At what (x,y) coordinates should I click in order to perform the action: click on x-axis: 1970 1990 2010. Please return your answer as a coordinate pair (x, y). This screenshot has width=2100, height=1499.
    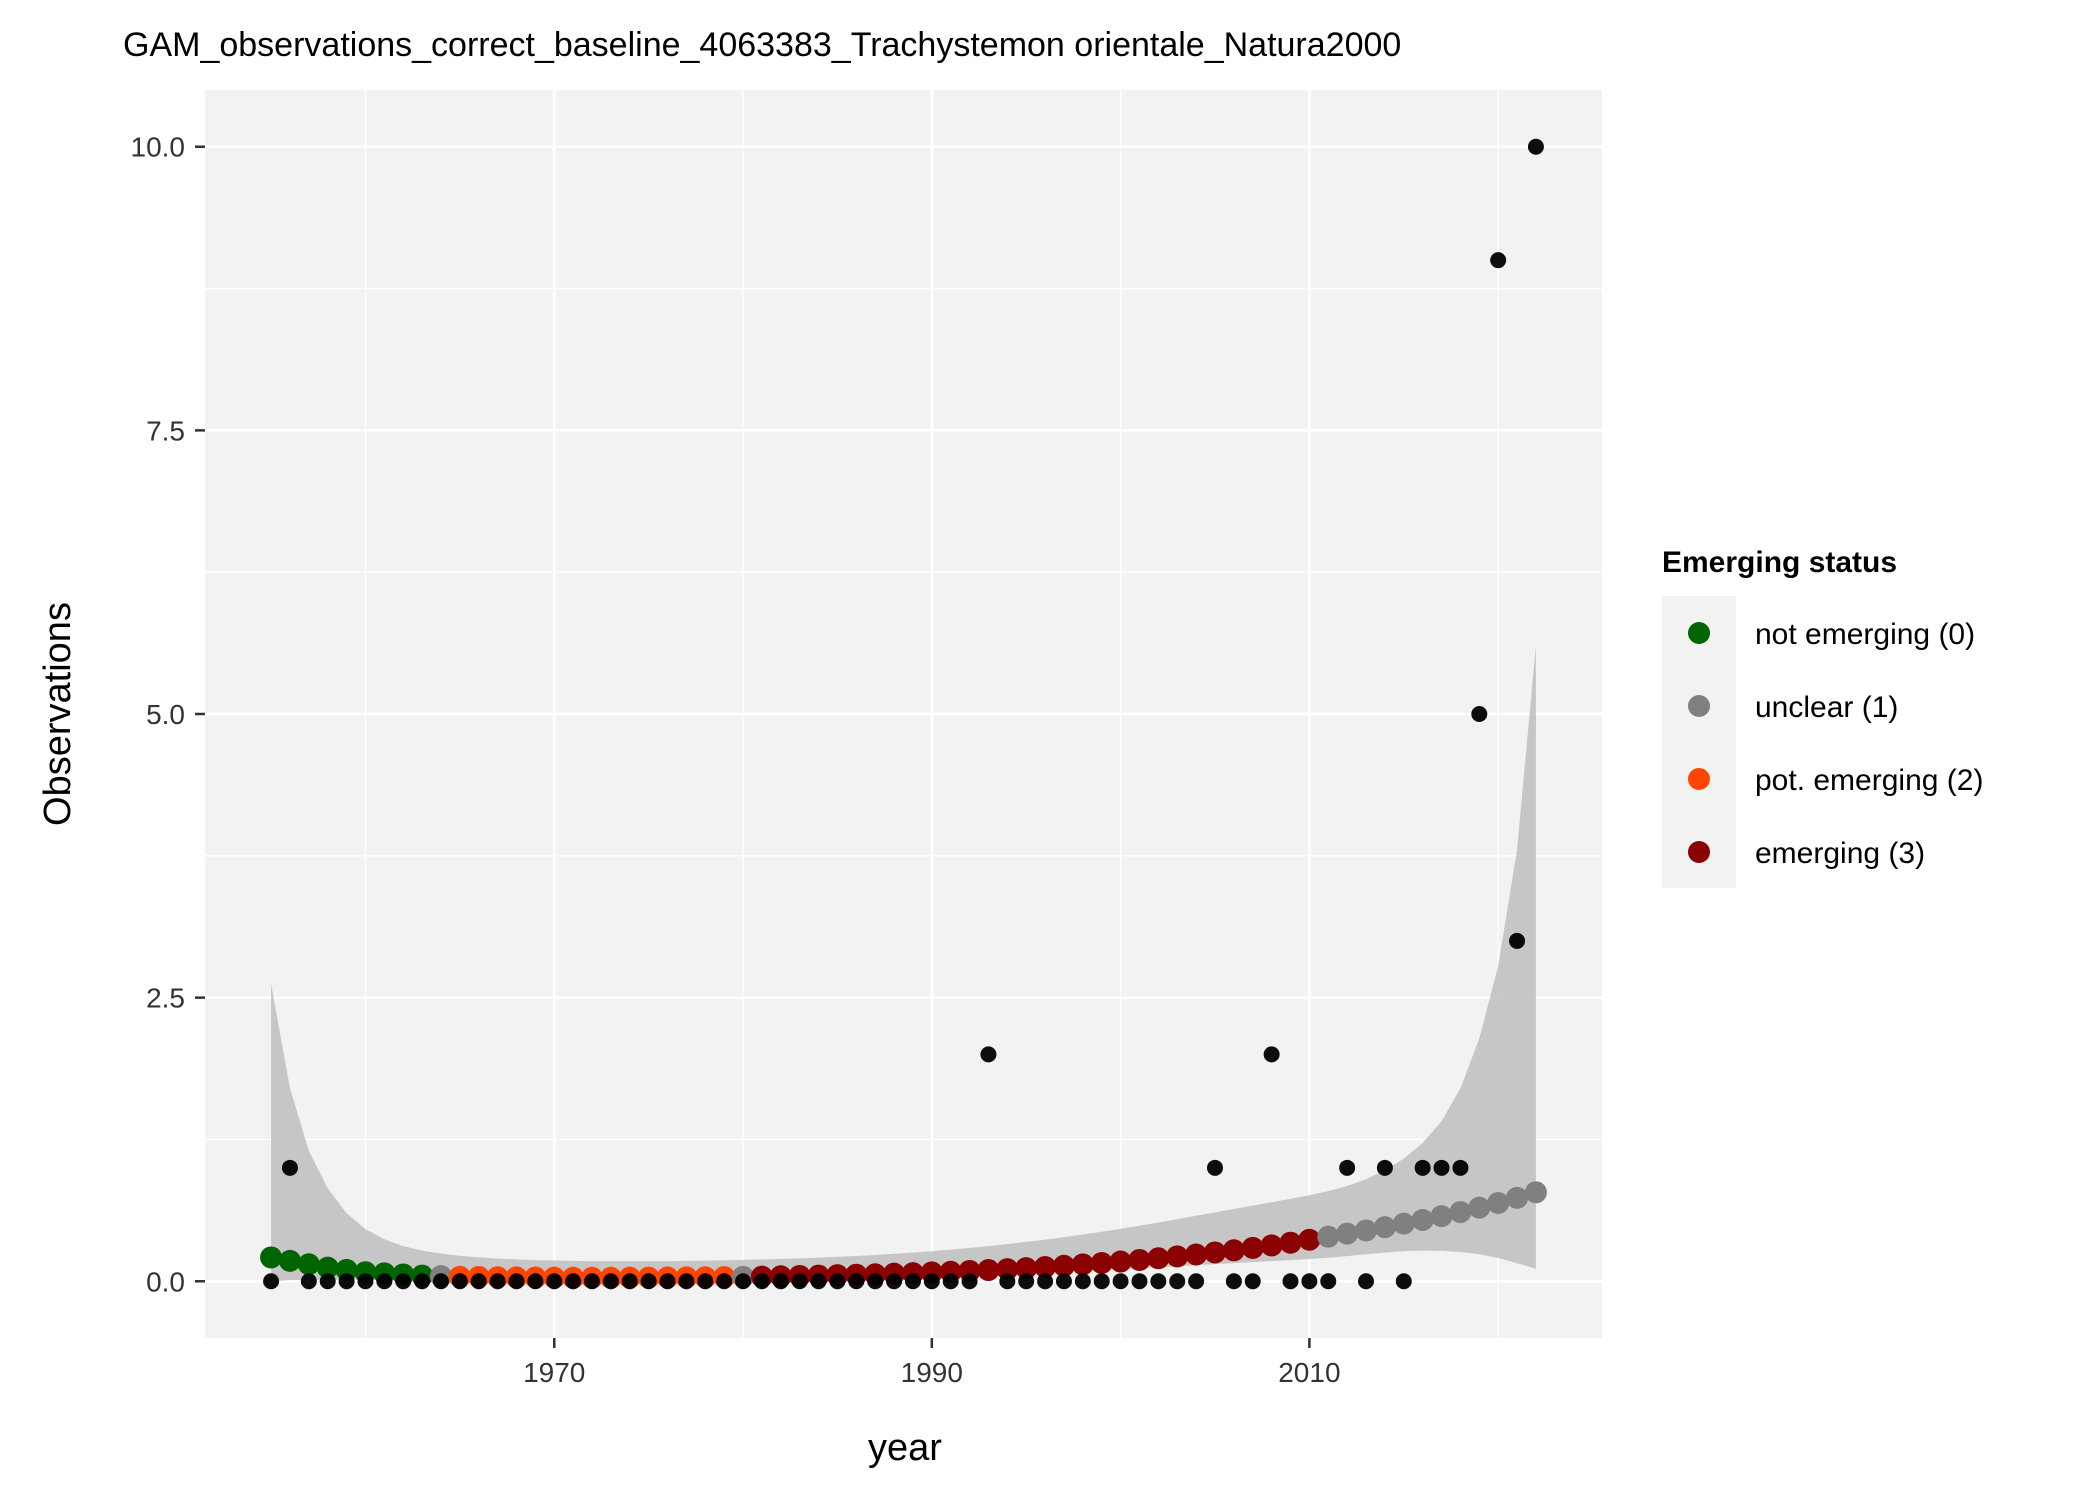
    Looking at the image, I should click on (932, 1363).